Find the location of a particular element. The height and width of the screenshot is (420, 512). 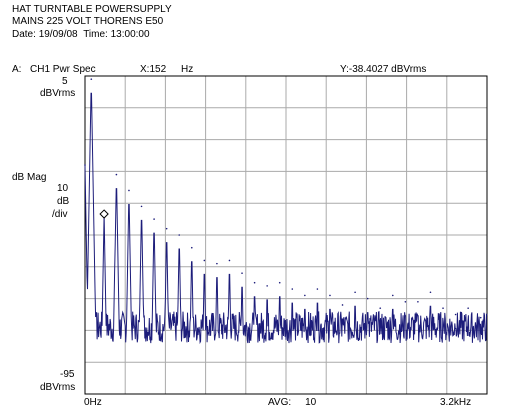

x-start-label: 0Hz is located at coordinates (93, 402).